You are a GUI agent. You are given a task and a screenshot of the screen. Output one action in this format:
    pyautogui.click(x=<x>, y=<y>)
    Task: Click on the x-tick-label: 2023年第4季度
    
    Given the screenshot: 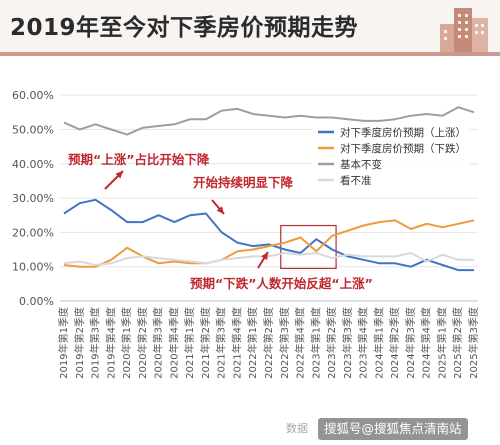 What is the action you would take?
    pyautogui.click(x=363, y=343)
    